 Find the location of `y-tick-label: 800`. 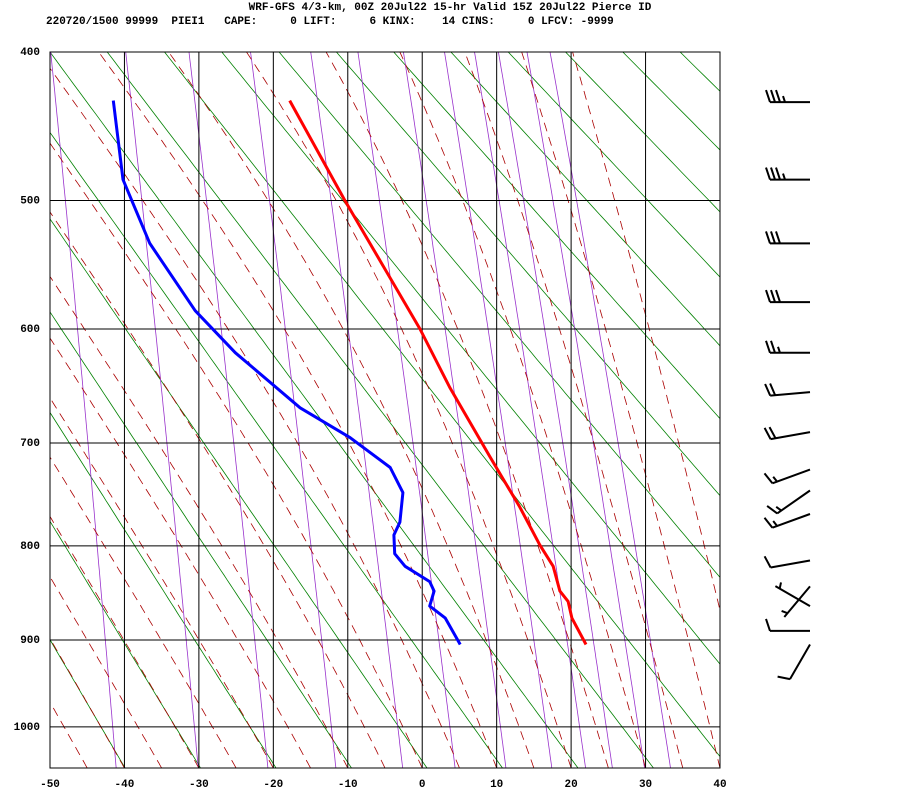

y-tick-label: 800 is located at coordinates (30, 547).